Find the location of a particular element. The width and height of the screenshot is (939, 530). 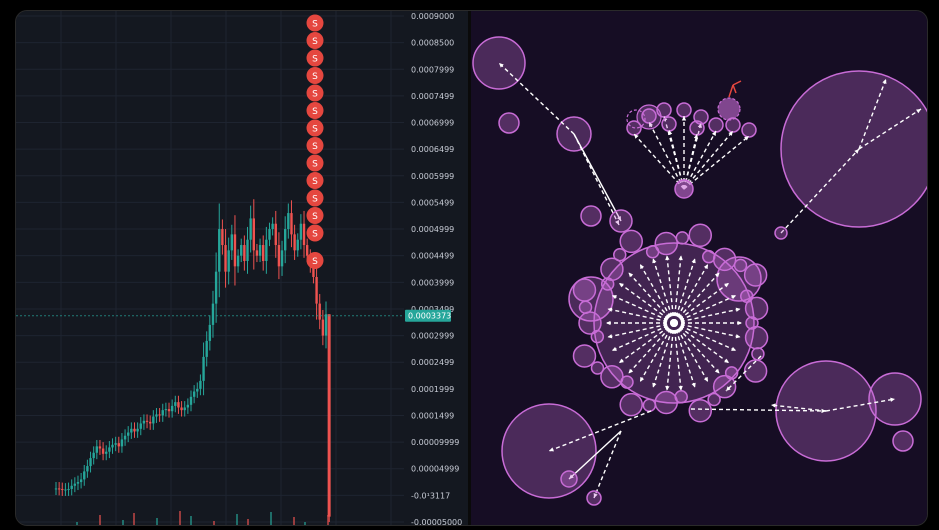

fan-source-bubble is located at coordinates (684, 189).